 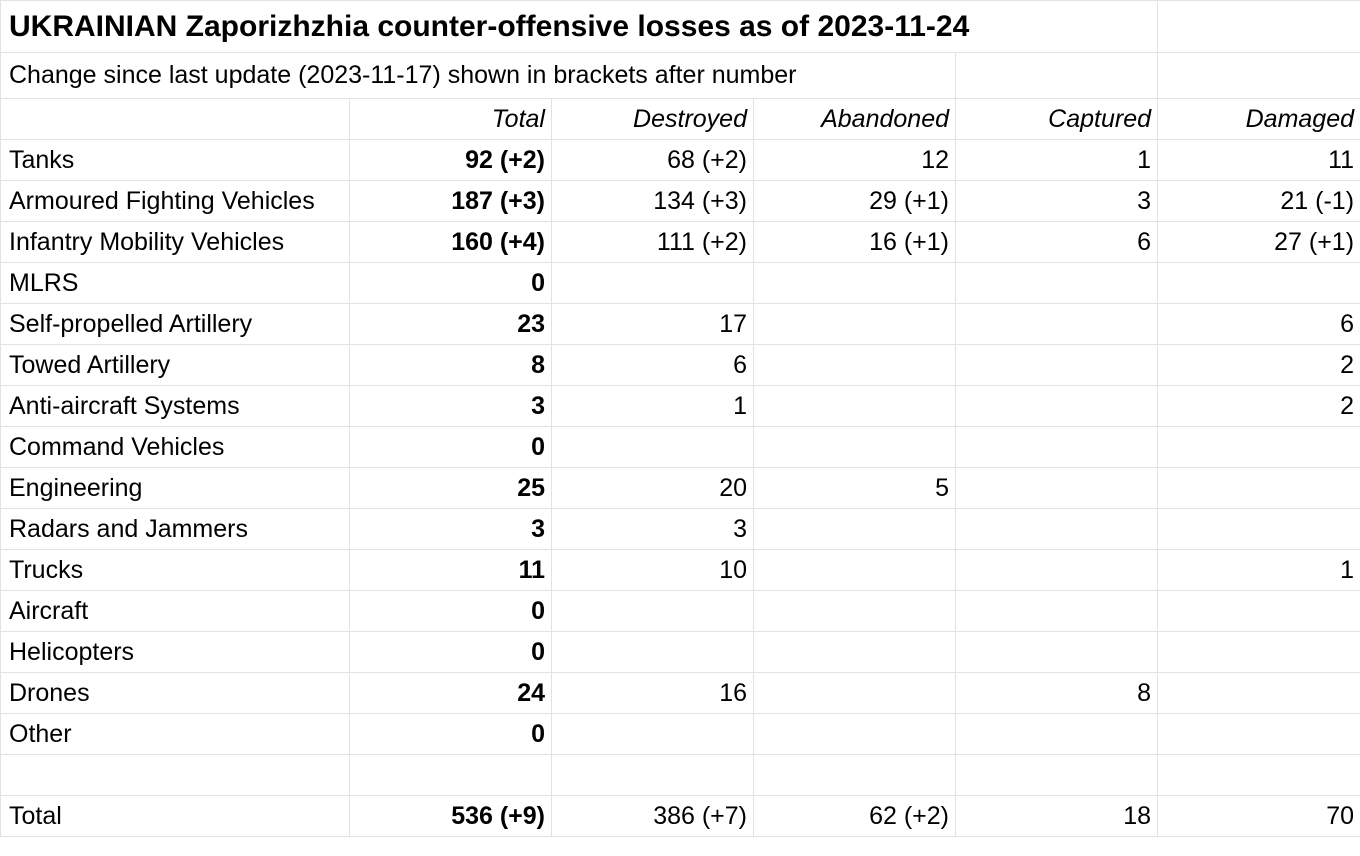 I want to click on cell: Anti-aircraft Systems, so click(x=175, y=406).